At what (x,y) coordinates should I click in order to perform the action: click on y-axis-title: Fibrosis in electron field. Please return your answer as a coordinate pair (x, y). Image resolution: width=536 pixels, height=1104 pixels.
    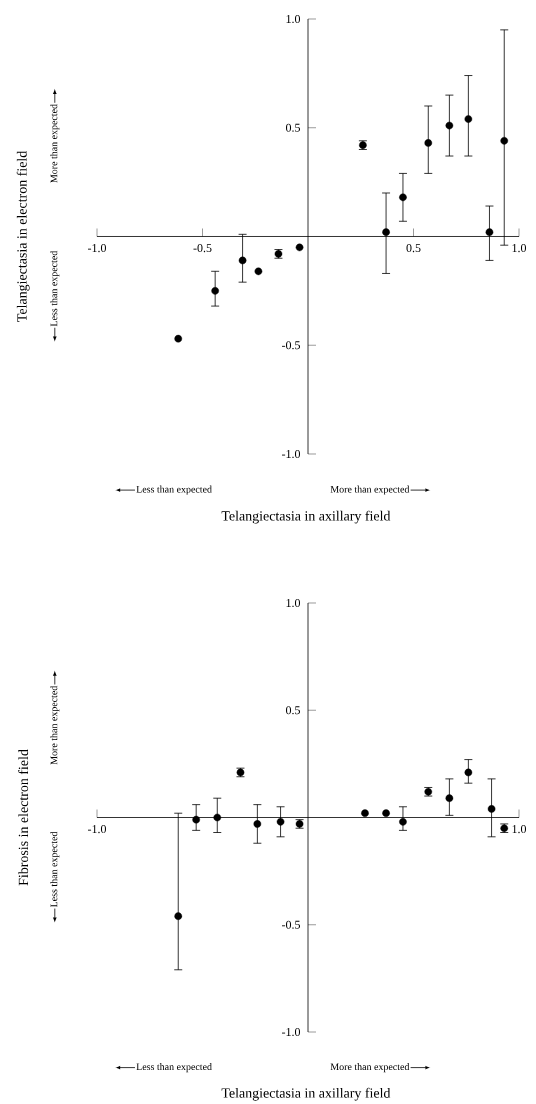
    Looking at the image, I should click on (23, 817).